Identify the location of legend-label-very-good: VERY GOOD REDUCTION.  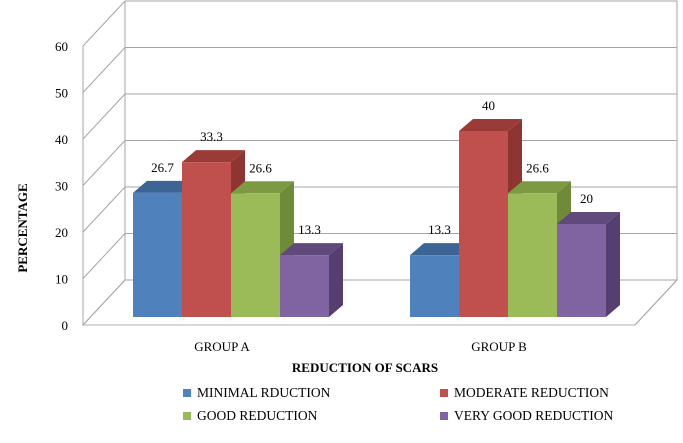
(534, 415).